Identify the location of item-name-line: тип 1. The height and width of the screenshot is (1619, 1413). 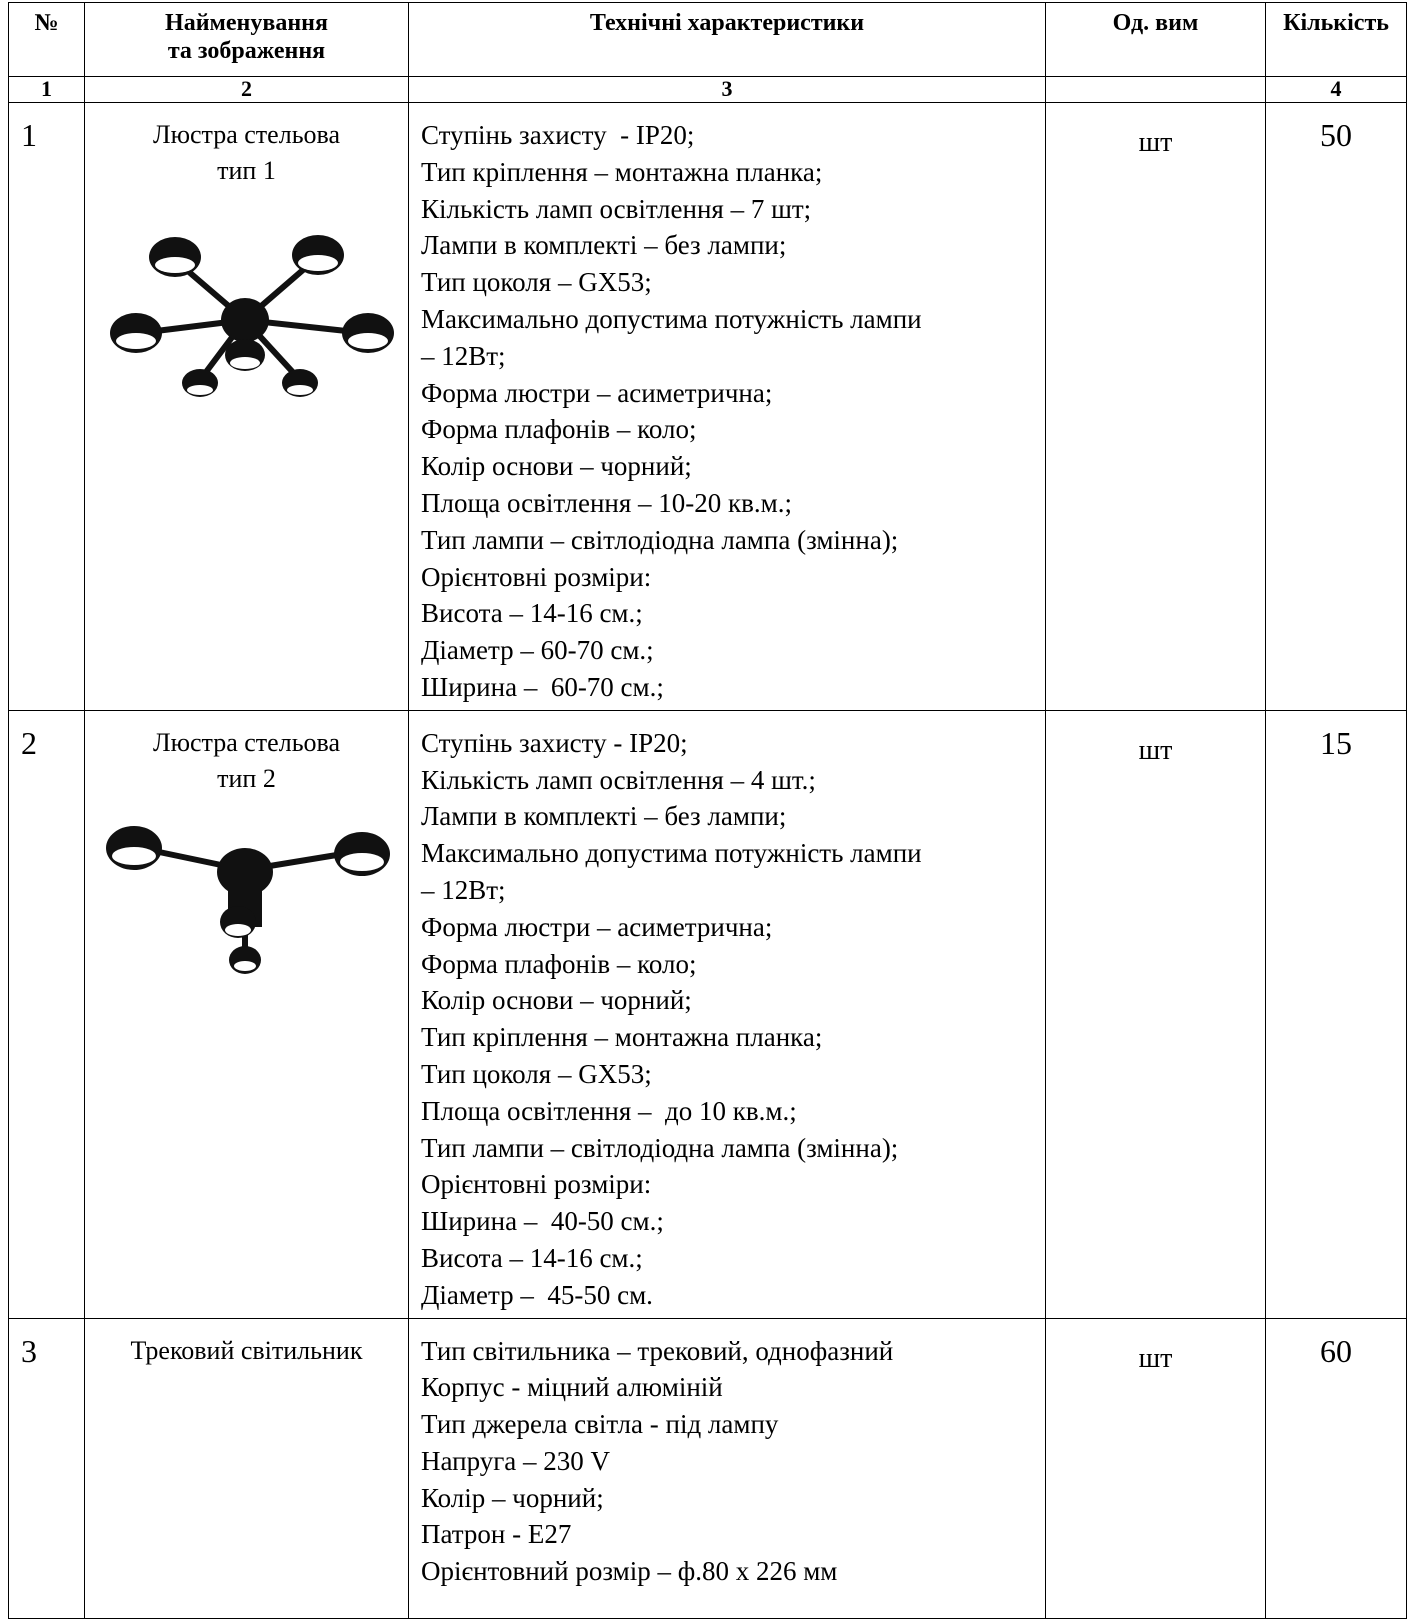
(246, 170).